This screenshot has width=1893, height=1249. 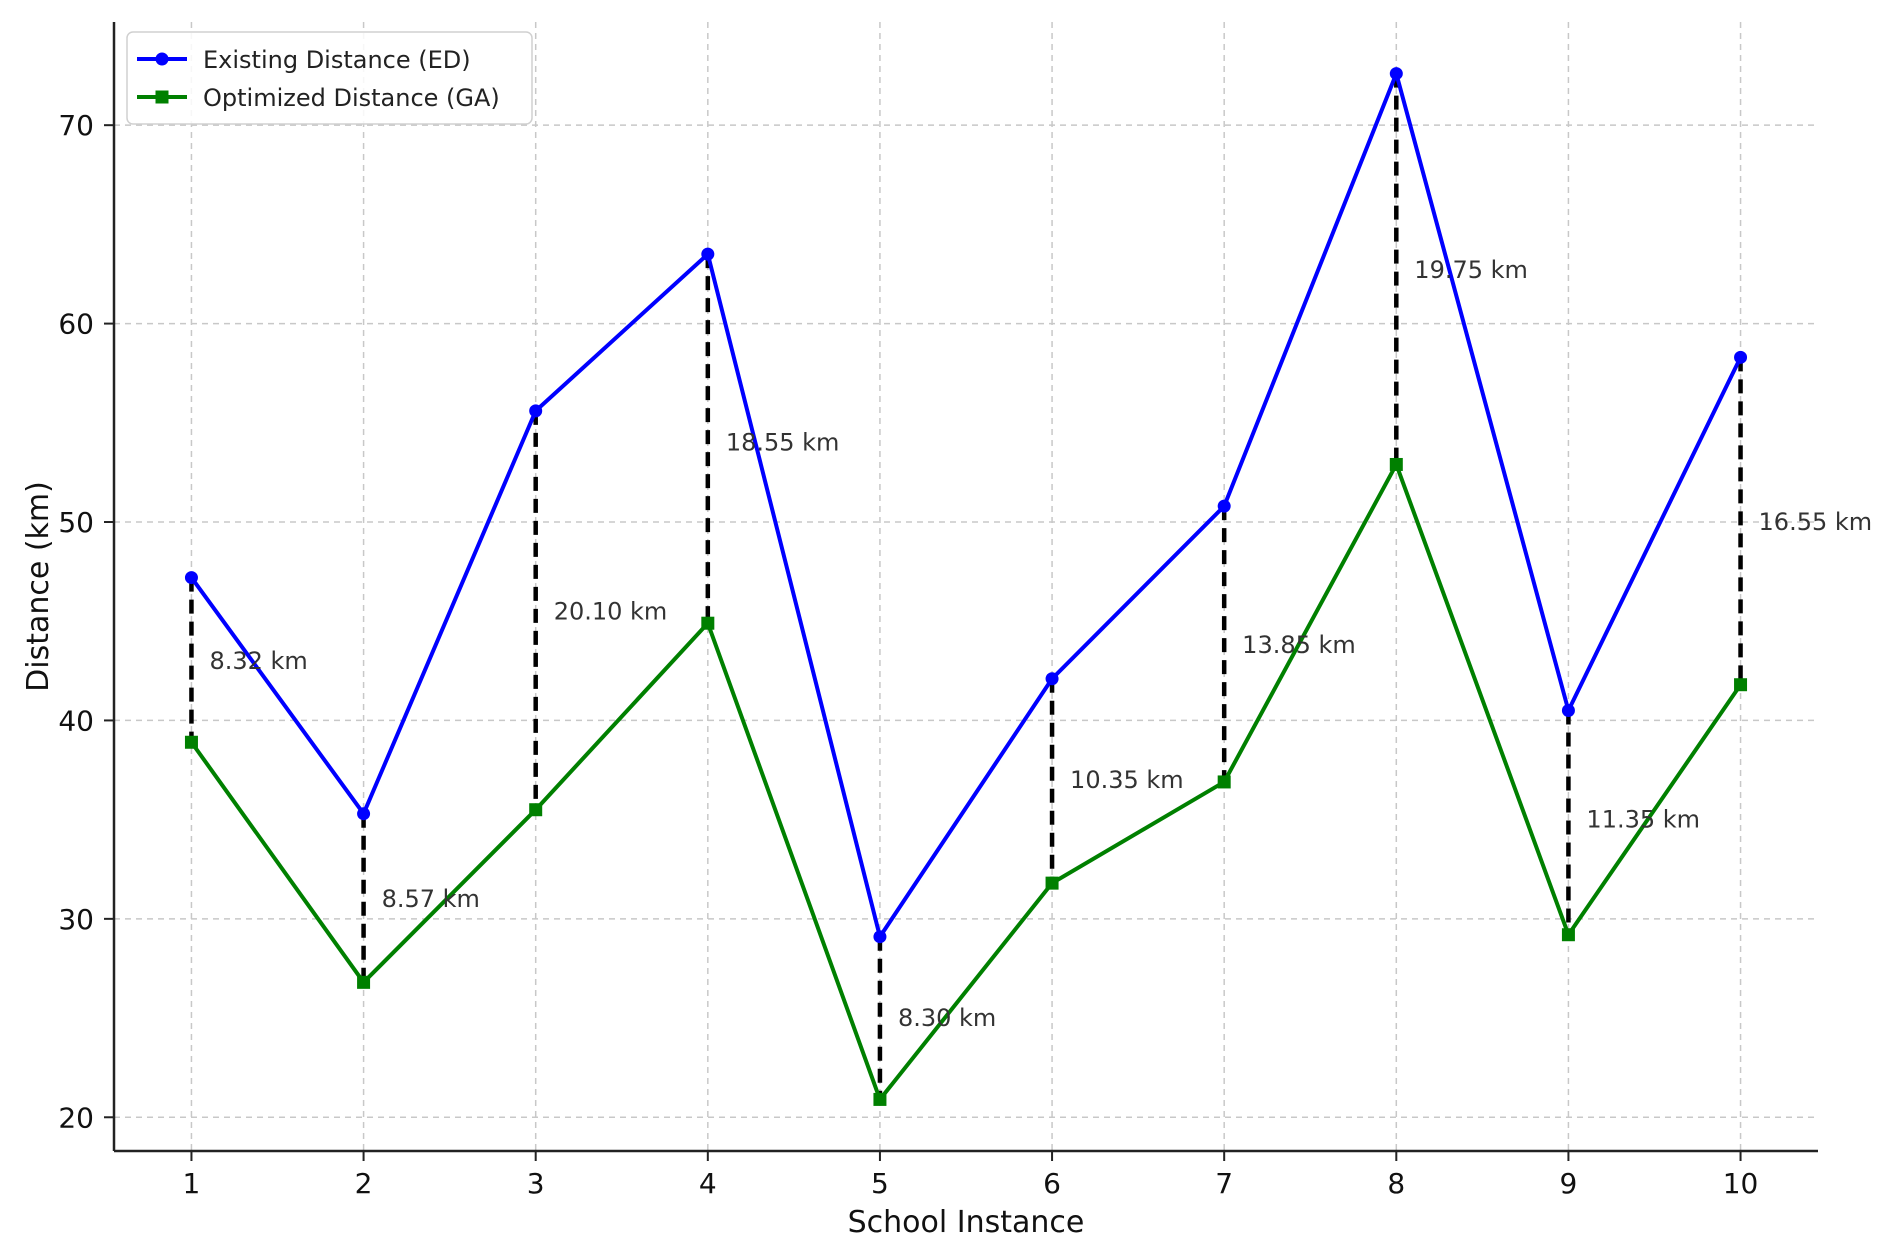 I want to click on y-axis-label: Distance (km), so click(x=38, y=586).